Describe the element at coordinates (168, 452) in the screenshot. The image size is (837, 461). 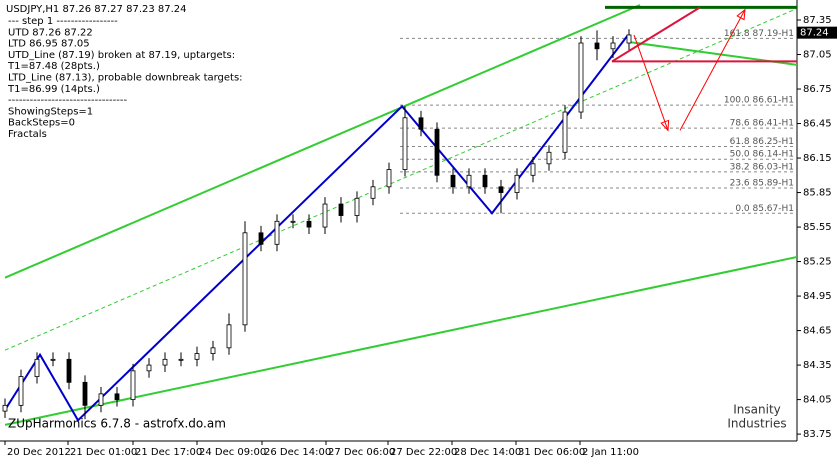
I see `x-tick-label: 21 Dec 17:00` at that location.